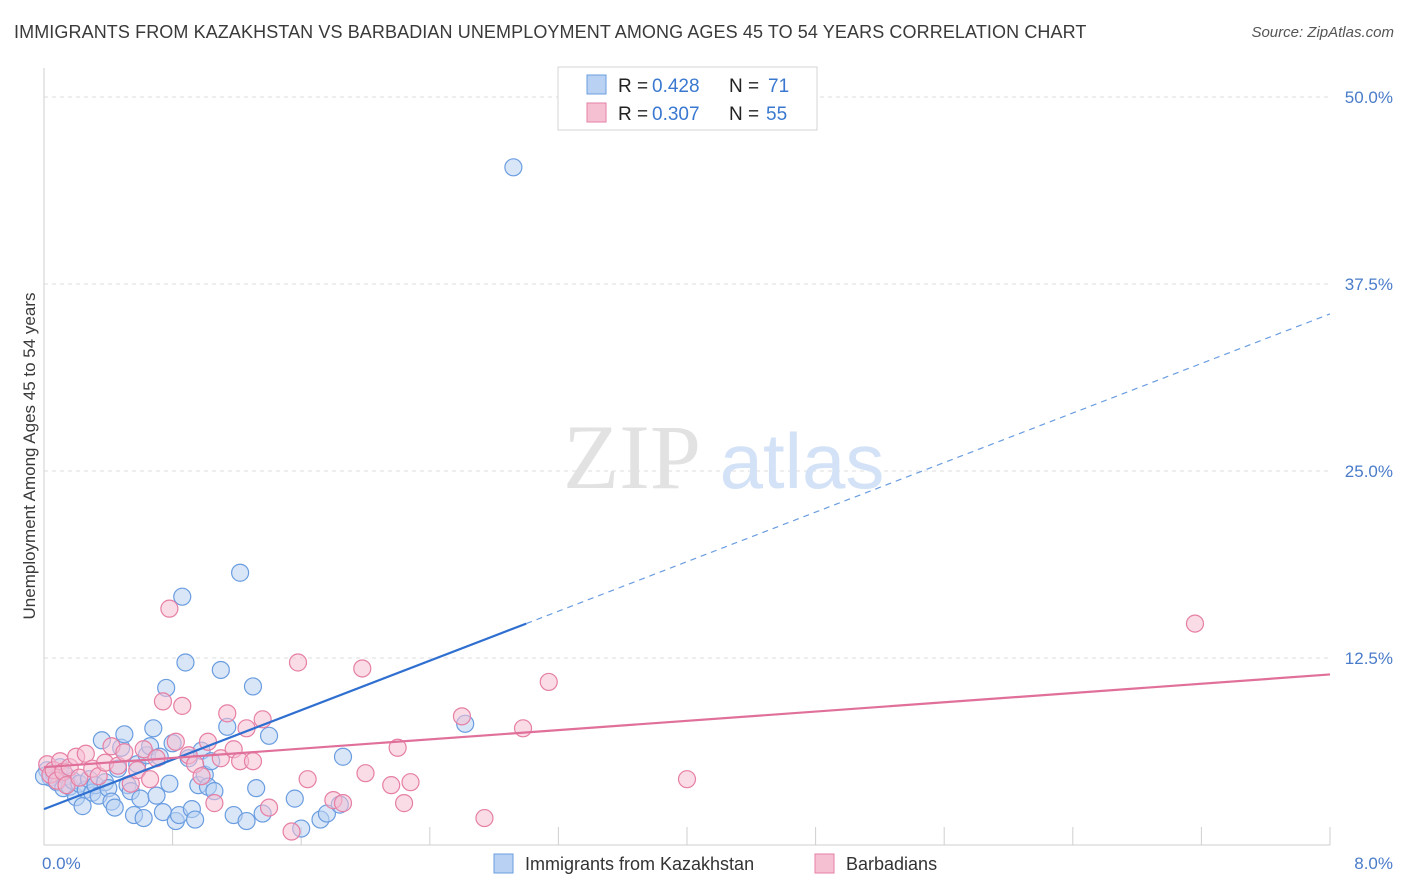 The image size is (1406, 892). What do you see at coordinates (744, 114) in the screenshot?
I see `legend-n-label-2: N =` at bounding box center [744, 114].